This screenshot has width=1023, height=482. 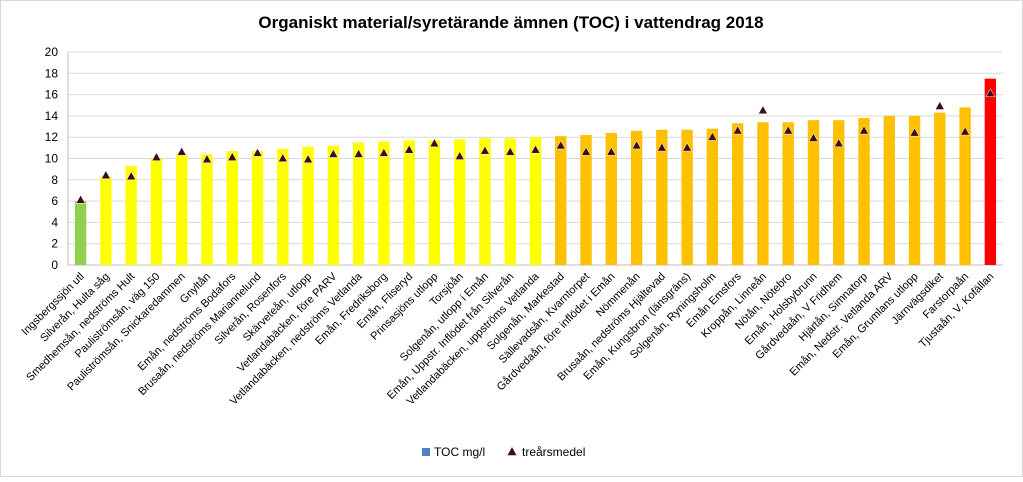 What do you see at coordinates (512, 451) in the screenshot?
I see `legend-swatch-trearsmedel` at bounding box center [512, 451].